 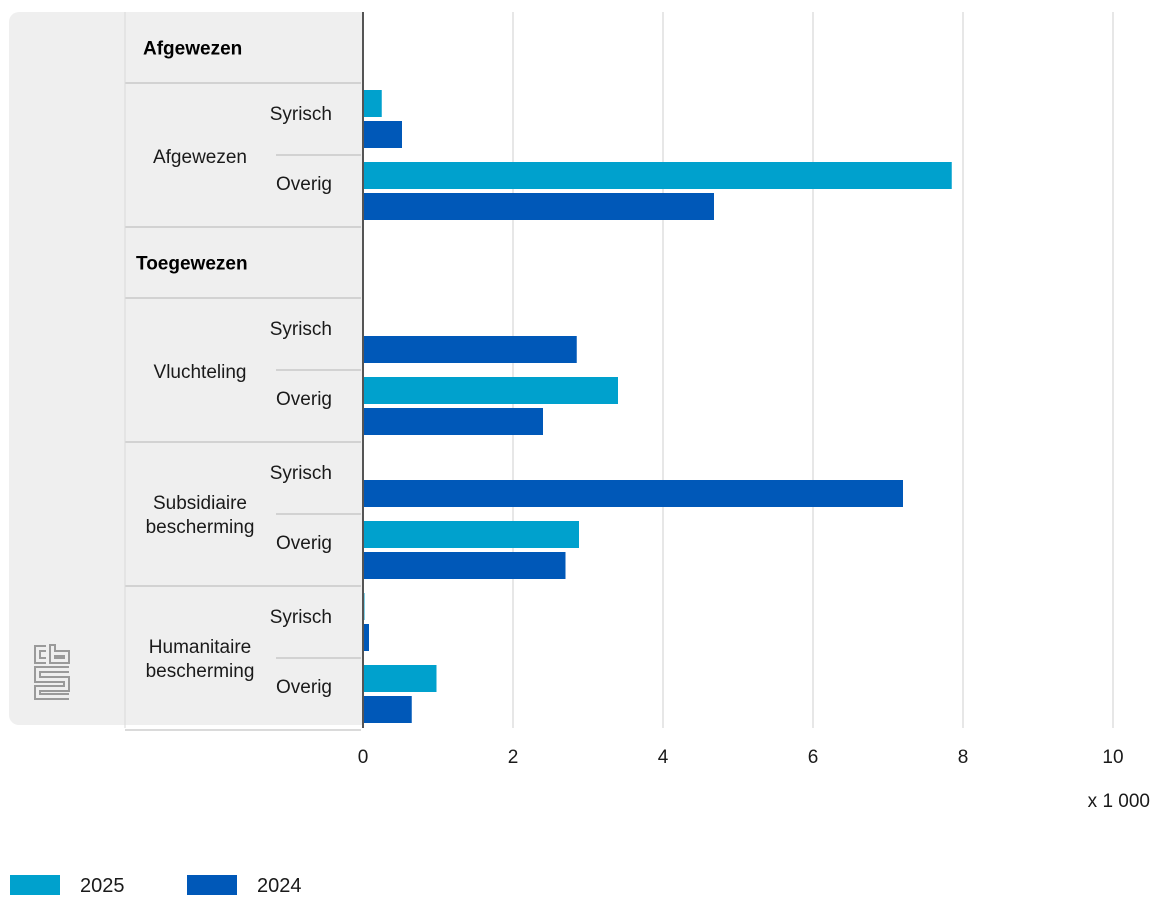 I want to click on x-tick-label: 4, so click(x=663, y=757).